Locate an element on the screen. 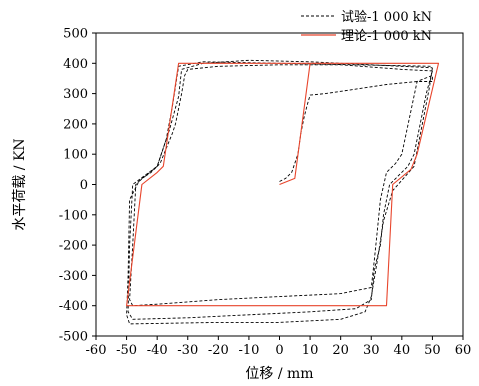 The image size is (479, 386). y-tick-label: -200 is located at coordinates (73, 246).